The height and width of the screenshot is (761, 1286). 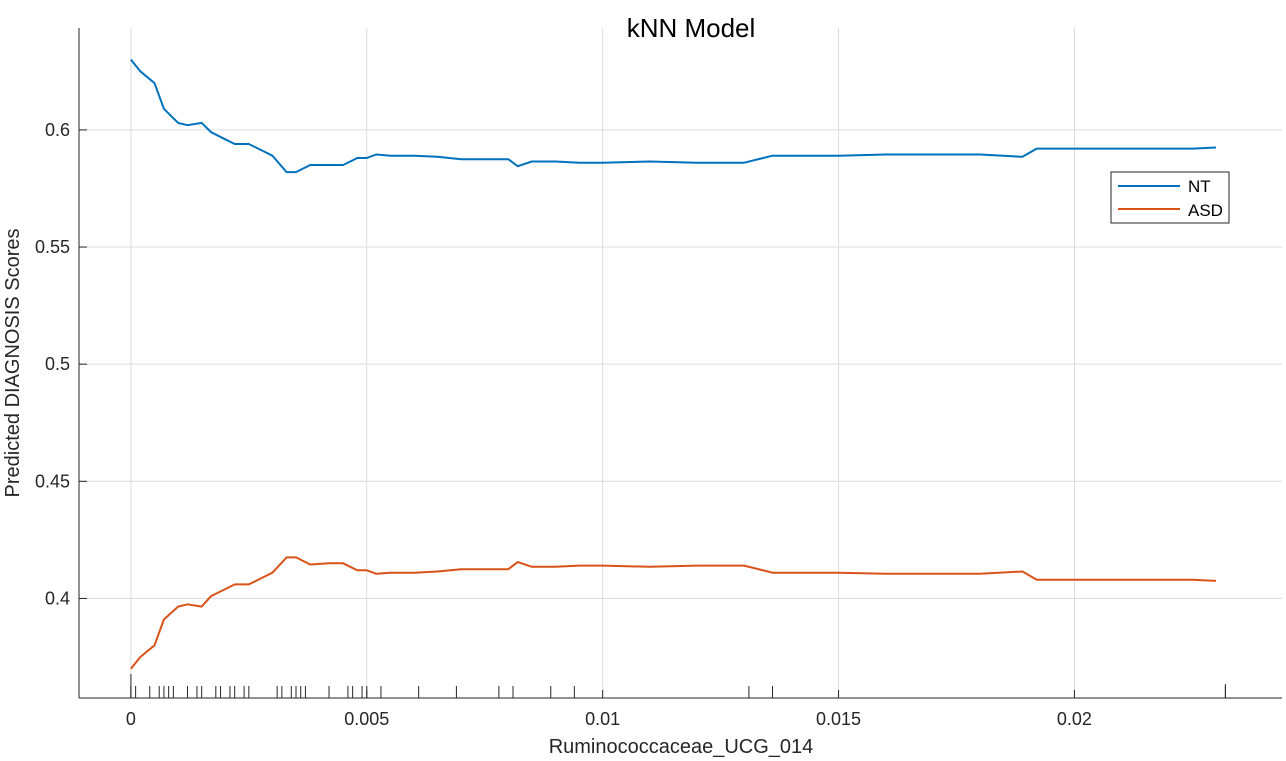 What do you see at coordinates (673, 613) in the screenshot?
I see `series-line-asd` at bounding box center [673, 613].